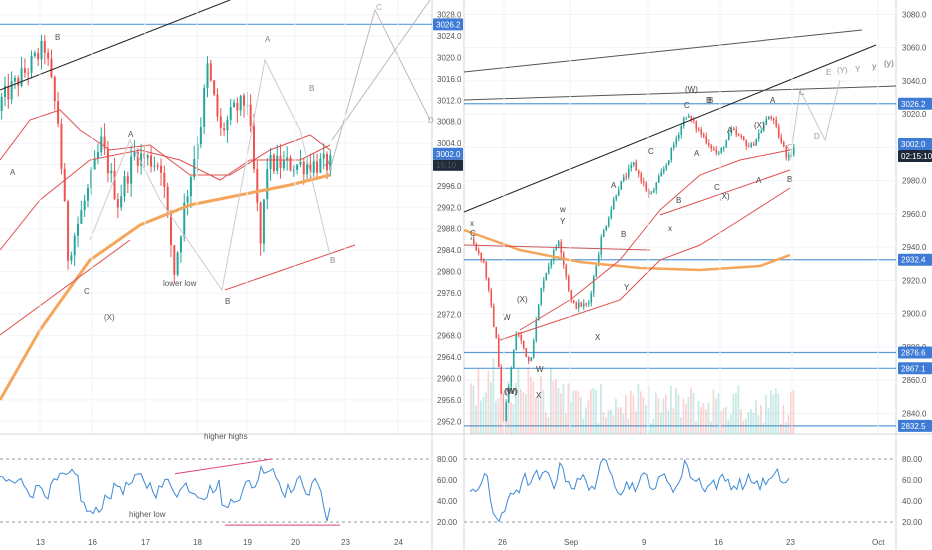 This screenshot has width=932, height=550. I want to click on left-wave-label: B, so click(227, 301).